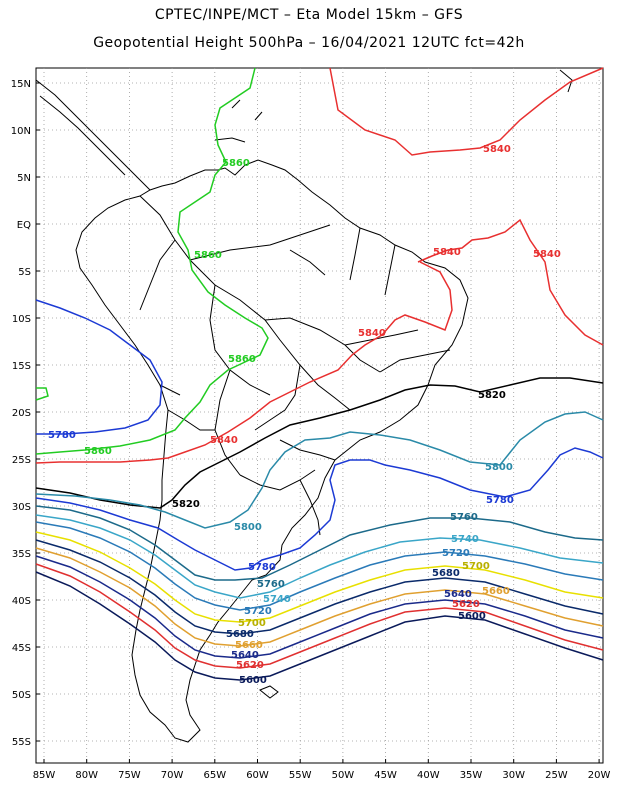 The image size is (618, 800). I want to click on latitude-label: 5N, so click(24, 178).